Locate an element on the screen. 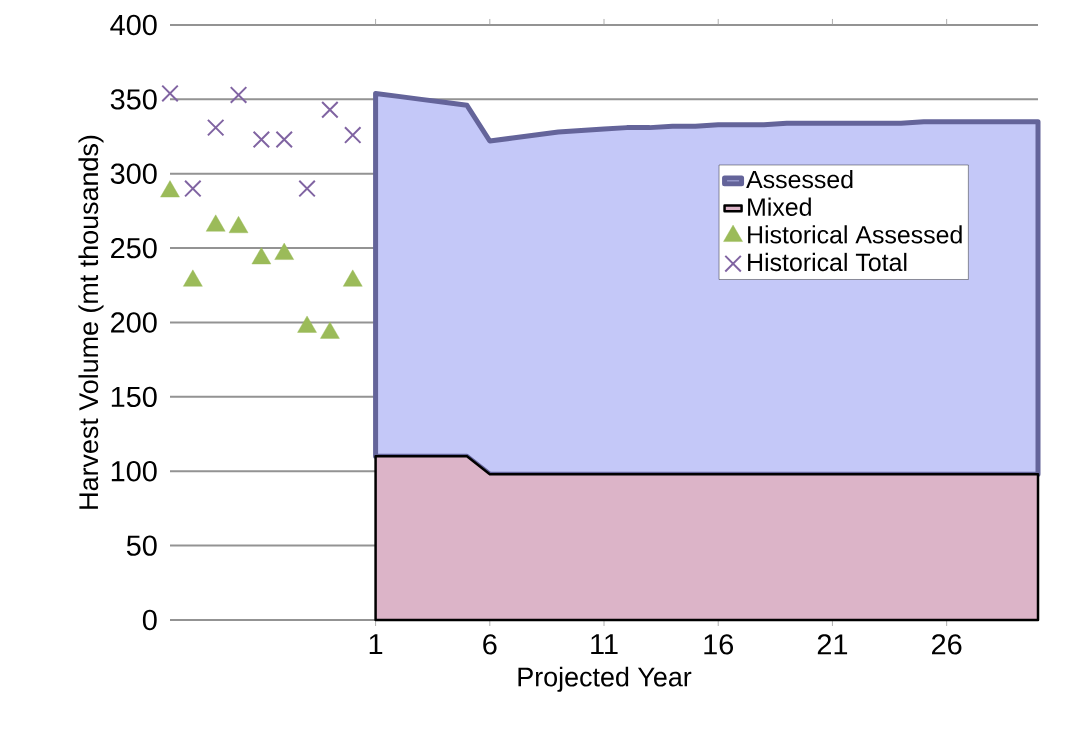 This screenshot has width=1065, height=746. y-tick-label: 150 is located at coordinates (134, 397).